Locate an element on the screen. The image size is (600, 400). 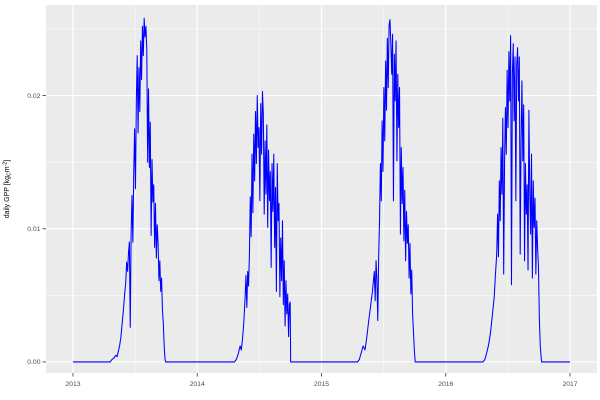
y-axis-title: daily GPP [kgCm-2] is located at coordinates (7, 189).